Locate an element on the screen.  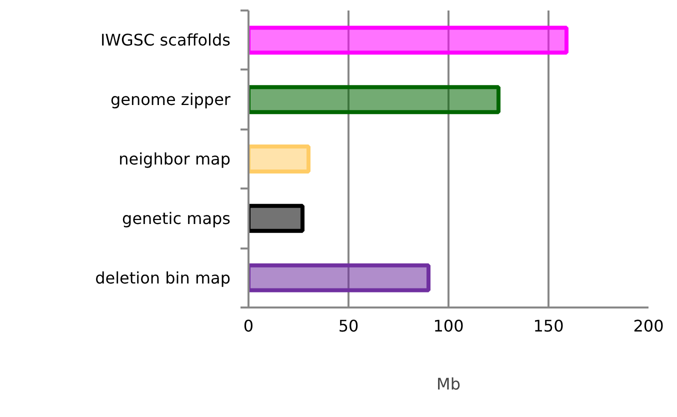
x-tick-label: 100 is located at coordinates (448, 326).